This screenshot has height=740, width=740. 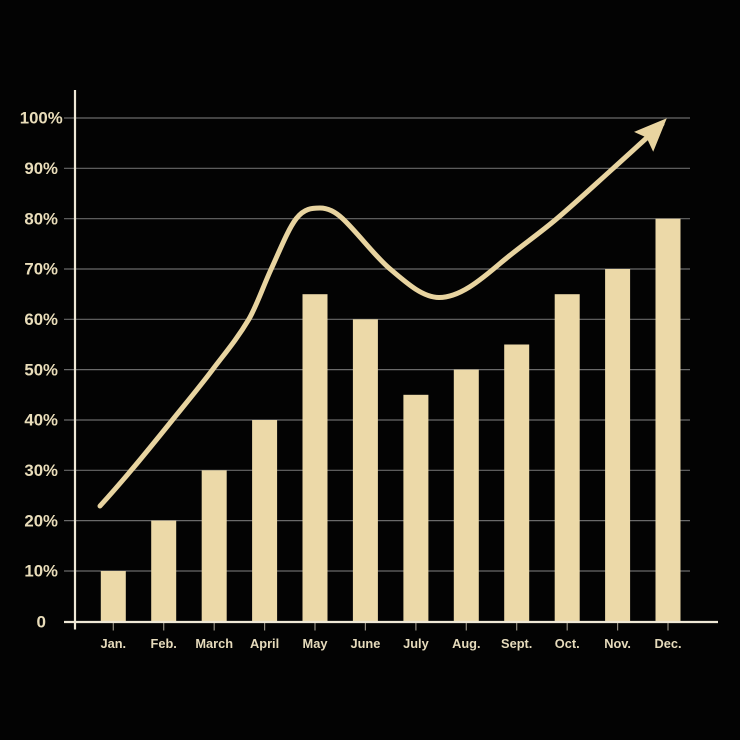 What do you see at coordinates (365, 643) in the screenshot?
I see `svg-text: June` at bounding box center [365, 643].